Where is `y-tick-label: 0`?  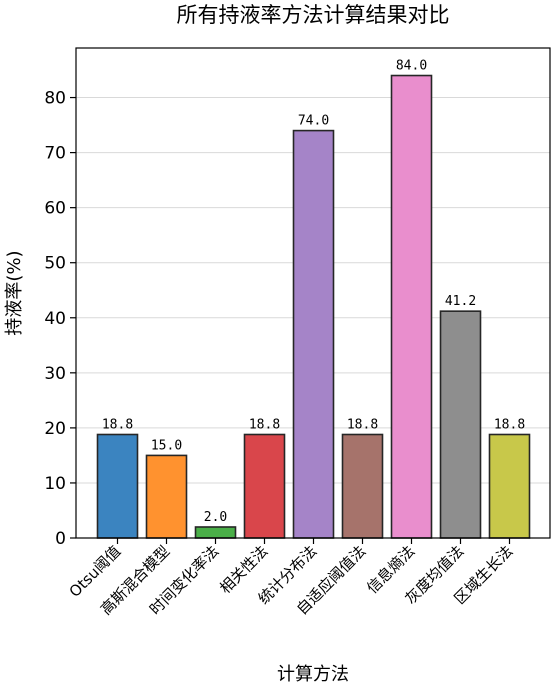
y-tick-label: 0 is located at coordinates (60, 539).